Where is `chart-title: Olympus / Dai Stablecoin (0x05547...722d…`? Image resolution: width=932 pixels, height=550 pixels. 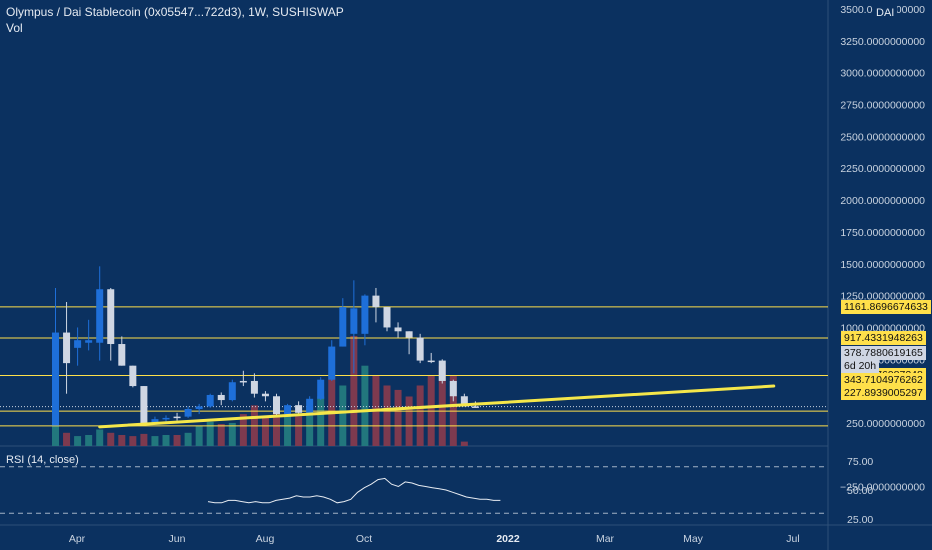
chart-title: Olympus / Dai Stablecoin (0x05547...722d… is located at coordinates (175, 12).